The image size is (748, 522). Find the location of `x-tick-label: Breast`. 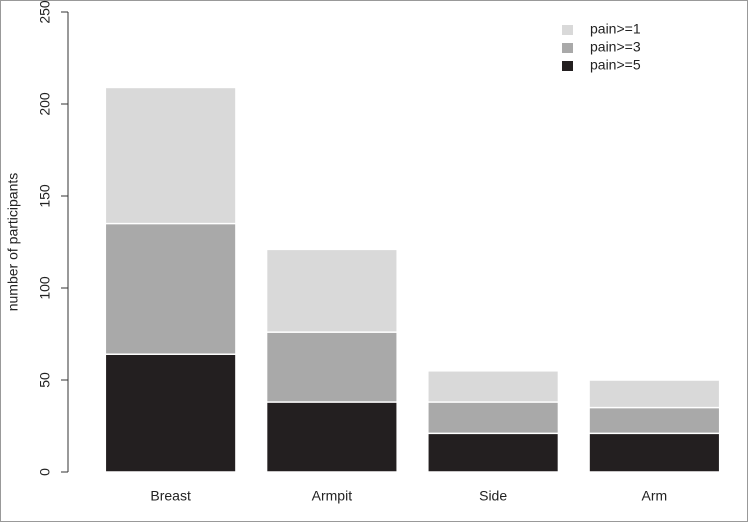

x-tick-label: Breast is located at coordinates (170, 496).